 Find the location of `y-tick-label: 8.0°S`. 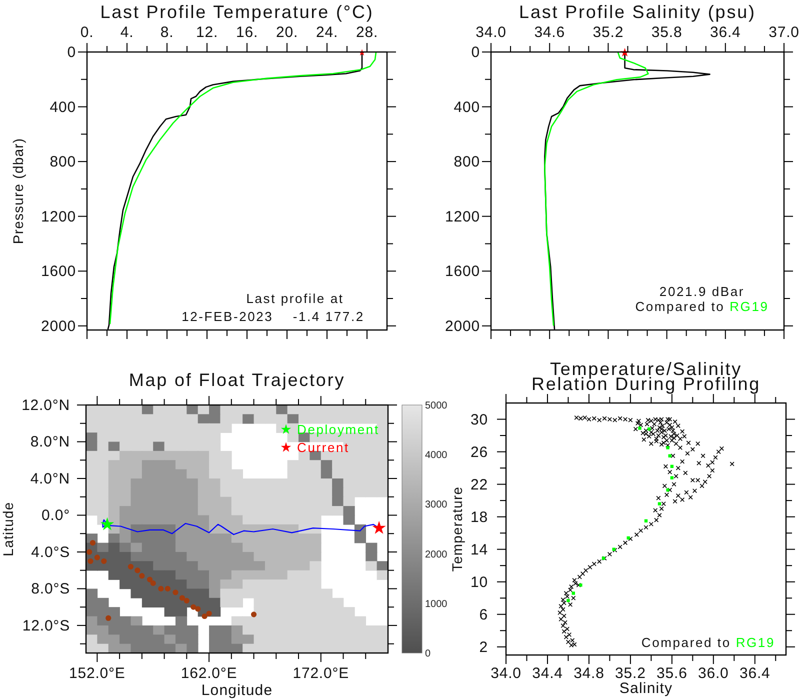

y-tick-label: 8.0°S is located at coordinates (50, 589).